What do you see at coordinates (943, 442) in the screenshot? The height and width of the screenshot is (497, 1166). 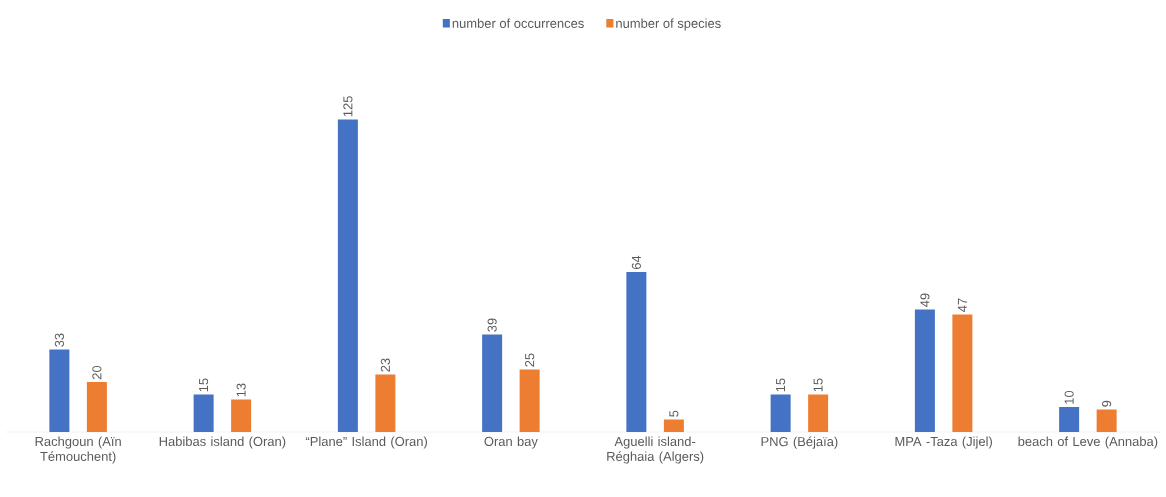 I see `x-tick-label: MPA -Taza (Jijel)` at bounding box center [943, 442].